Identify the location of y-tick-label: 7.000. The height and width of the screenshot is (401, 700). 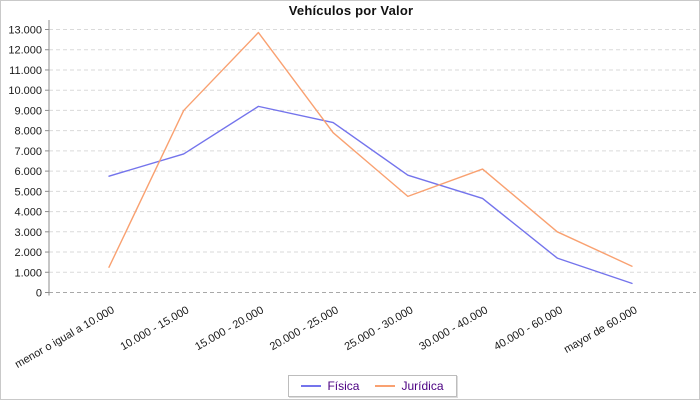
(28, 152).